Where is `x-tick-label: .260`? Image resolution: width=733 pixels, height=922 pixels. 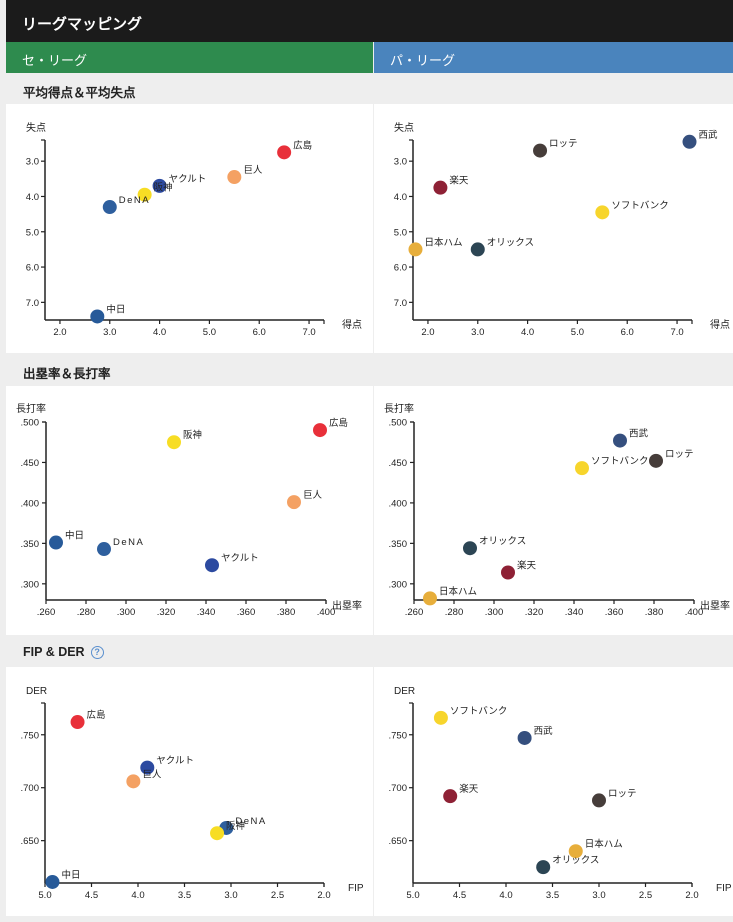 x-tick-label: .260 is located at coordinates (46, 612).